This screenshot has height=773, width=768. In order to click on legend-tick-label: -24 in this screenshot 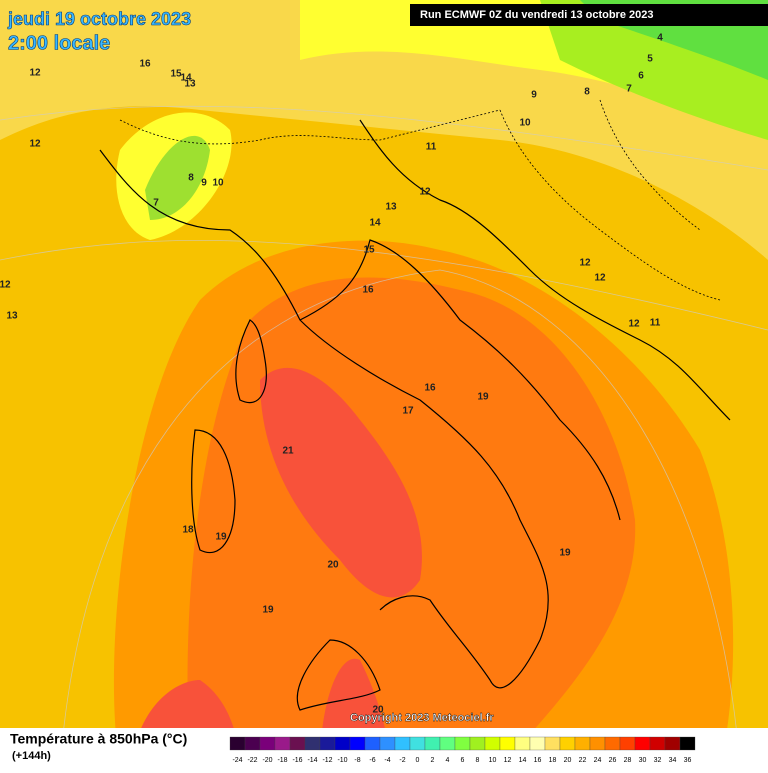, I will do `click(237, 760)`.